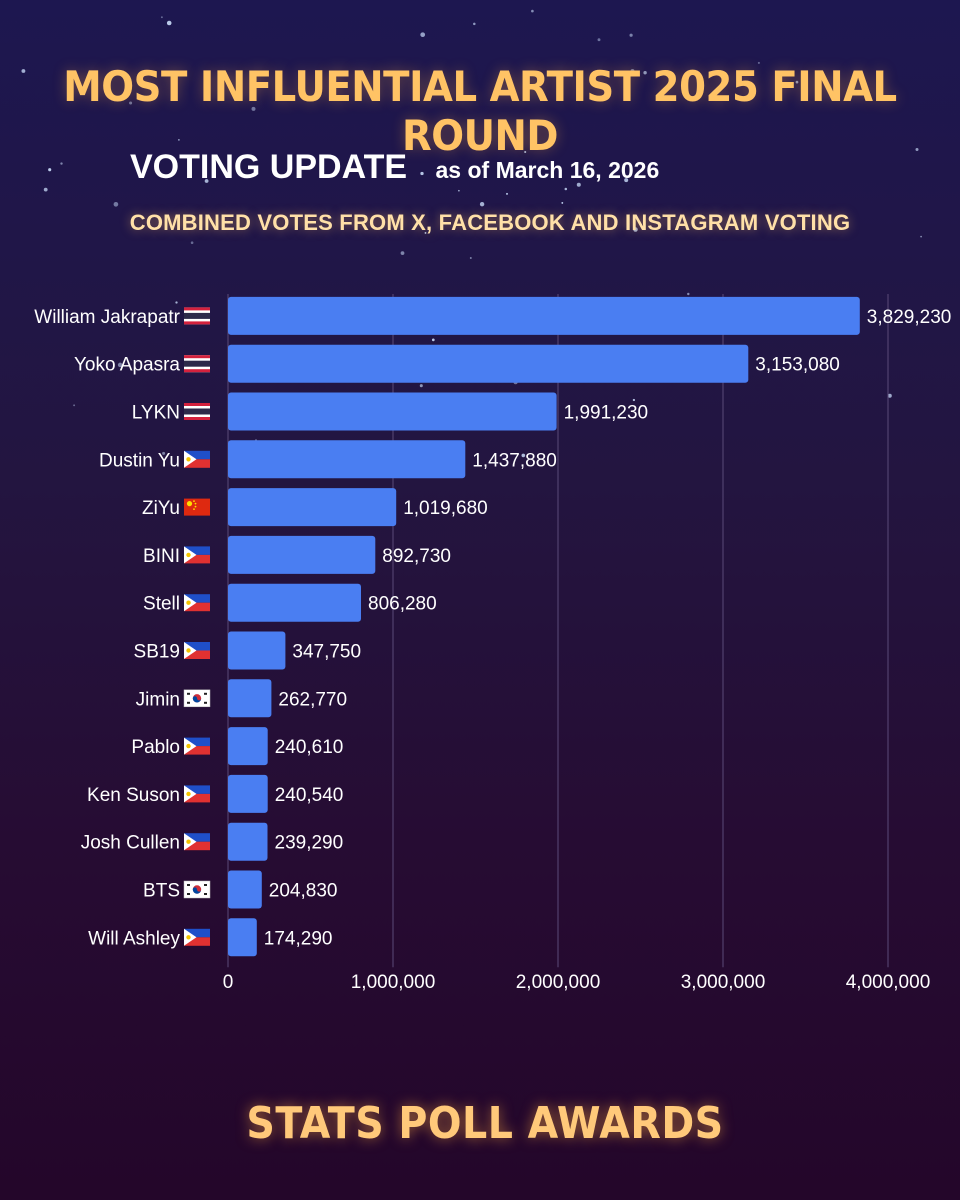  Describe the element at coordinates (107, 317) in the screenshot. I see `category-label: William Jakrapatr` at that location.